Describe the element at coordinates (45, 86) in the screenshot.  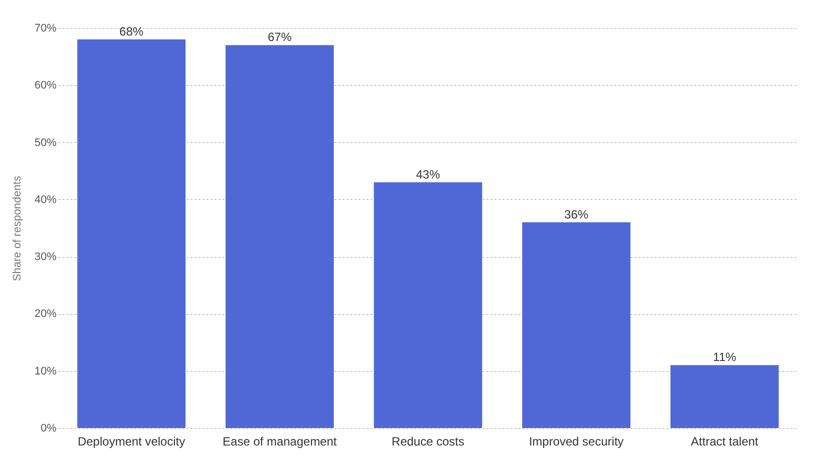
I see `y-tick-label: 60%` at that location.